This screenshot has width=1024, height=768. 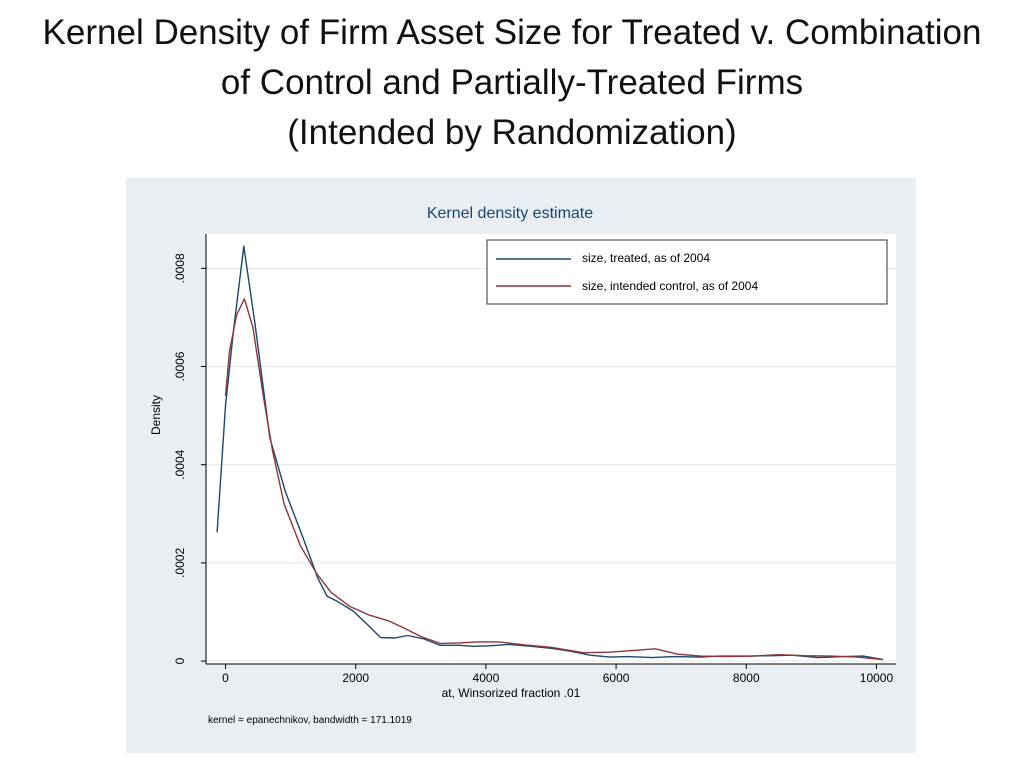 What do you see at coordinates (511, 693) in the screenshot?
I see `x-axis-label: at, Winsorized fraction .01` at bounding box center [511, 693].